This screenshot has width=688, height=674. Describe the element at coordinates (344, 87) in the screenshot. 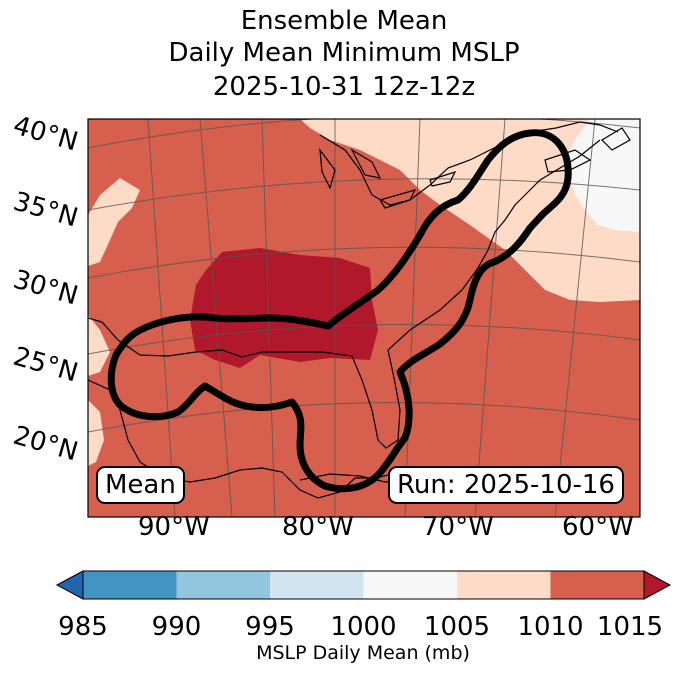

I see `map-title-line3: 2025-10-31 12z-12z` at that location.